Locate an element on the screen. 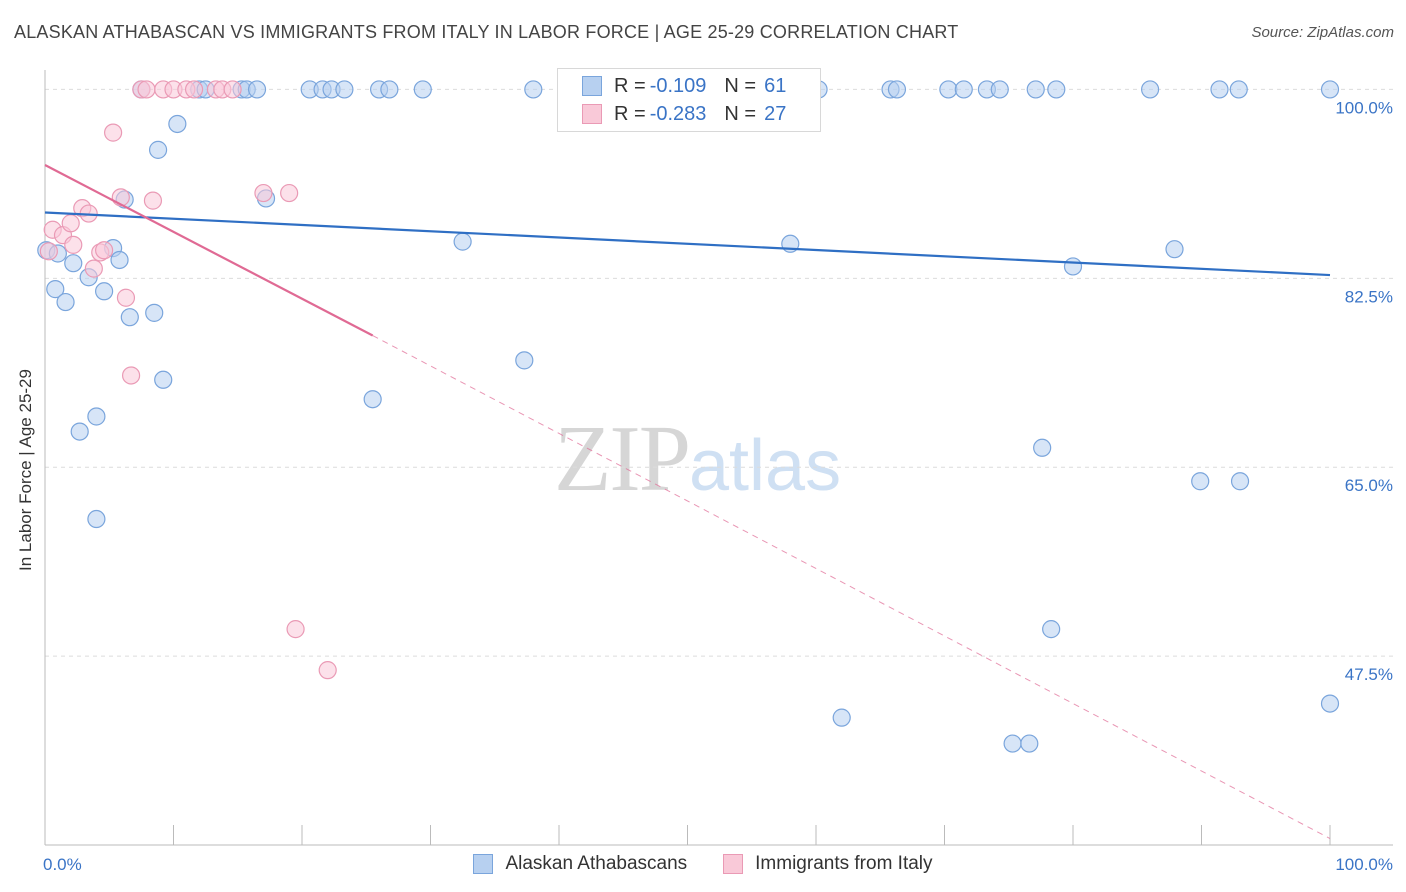  legend-row-athabascans: R = -0.109 N = 61 is located at coordinates (684, 86).